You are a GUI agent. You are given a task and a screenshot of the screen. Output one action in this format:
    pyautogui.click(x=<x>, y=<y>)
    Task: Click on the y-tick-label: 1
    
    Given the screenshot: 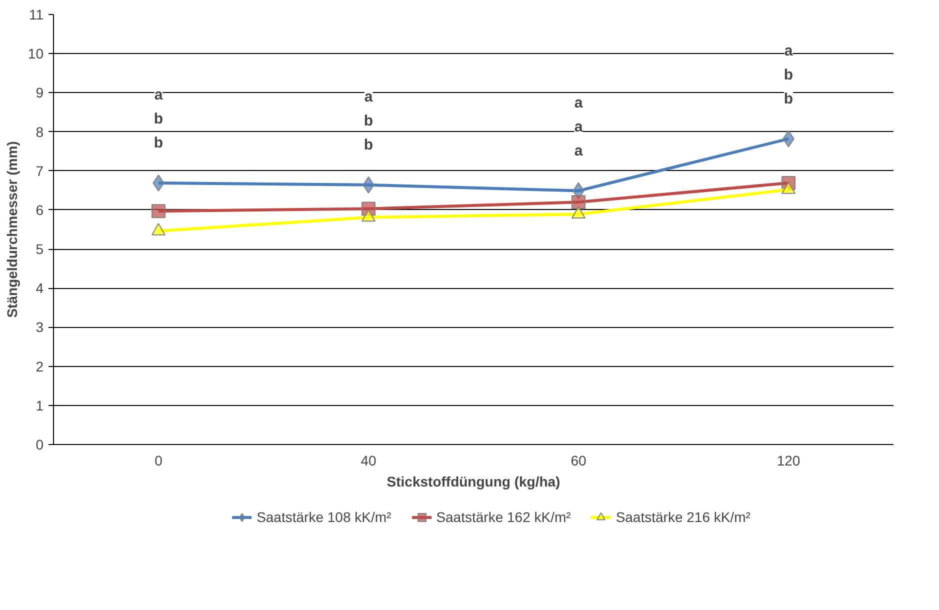 What is the action you would take?
    pyautogui.click(x=40, y=405)
    